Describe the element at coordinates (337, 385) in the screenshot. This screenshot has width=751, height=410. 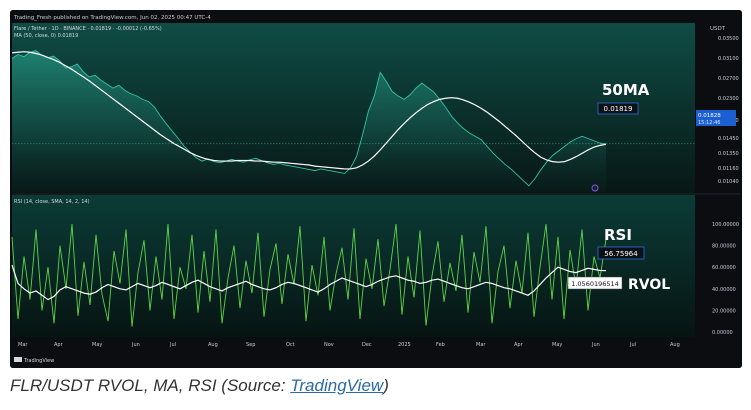
I see `tradingview-source-link: TradingView` at that location.